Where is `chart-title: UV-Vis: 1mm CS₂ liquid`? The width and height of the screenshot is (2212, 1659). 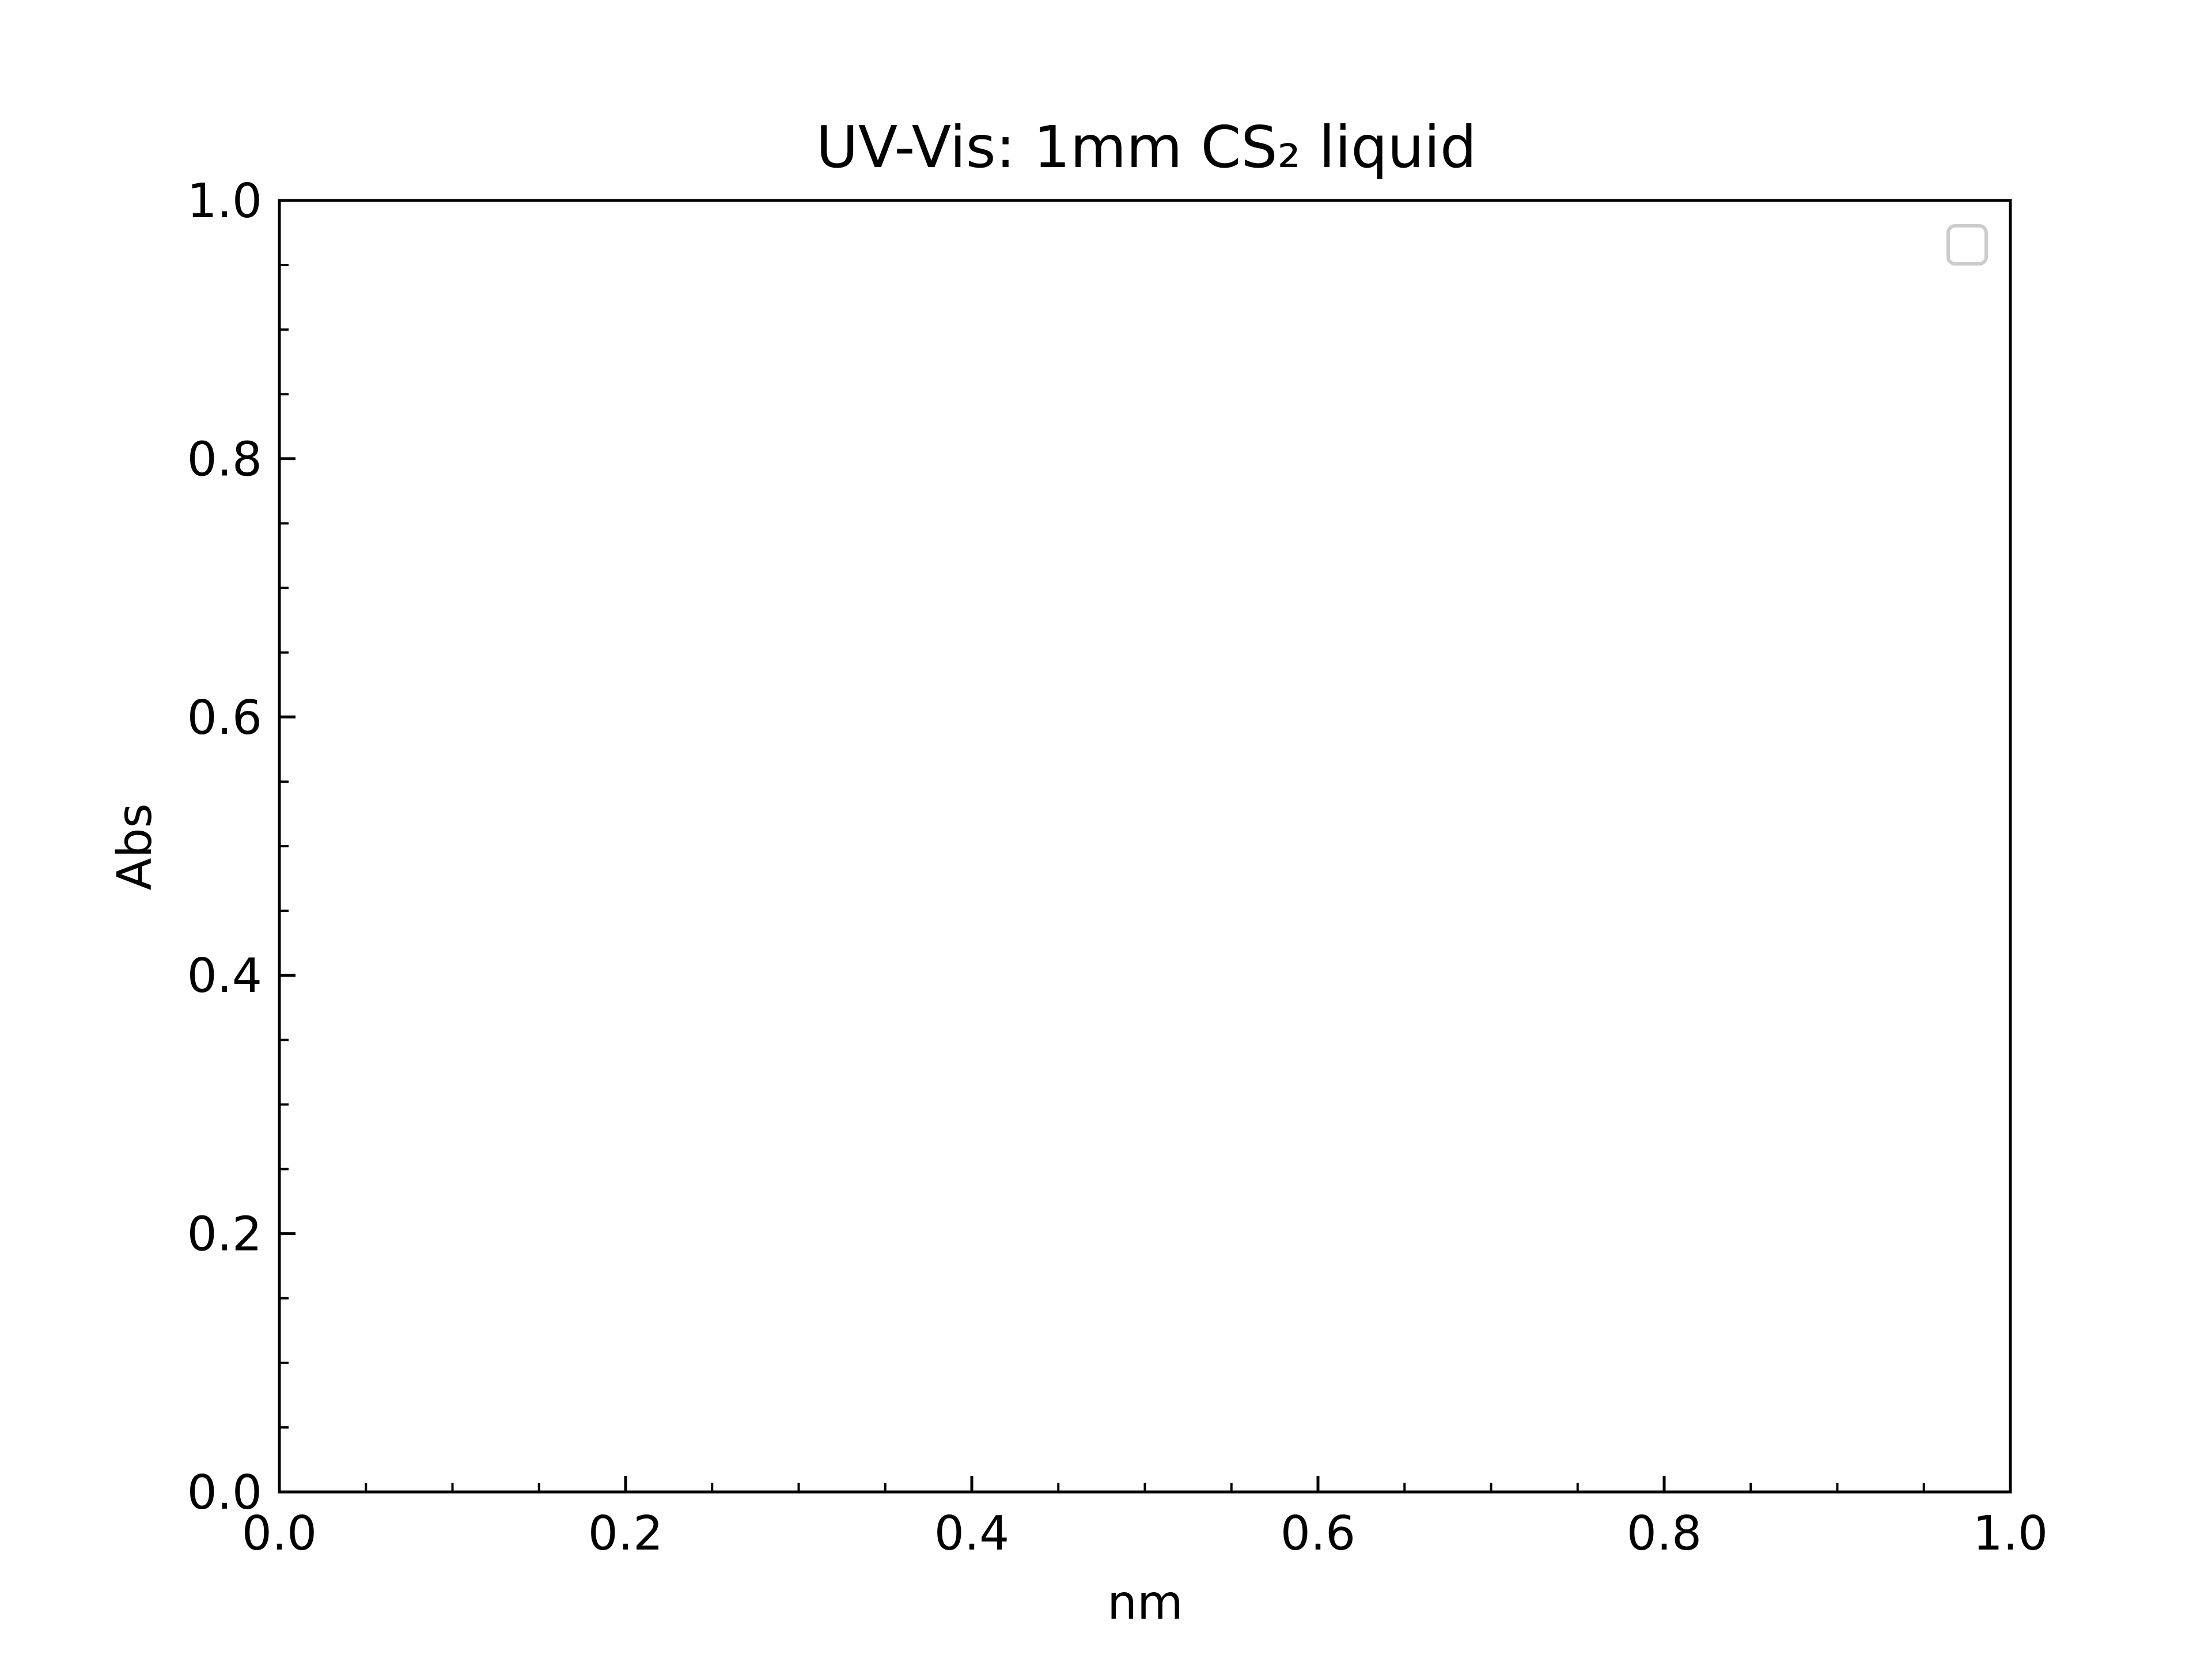 chart-title: UV-Vis: 1mm CS₂ liquid is located at coordinates (1146, 147).